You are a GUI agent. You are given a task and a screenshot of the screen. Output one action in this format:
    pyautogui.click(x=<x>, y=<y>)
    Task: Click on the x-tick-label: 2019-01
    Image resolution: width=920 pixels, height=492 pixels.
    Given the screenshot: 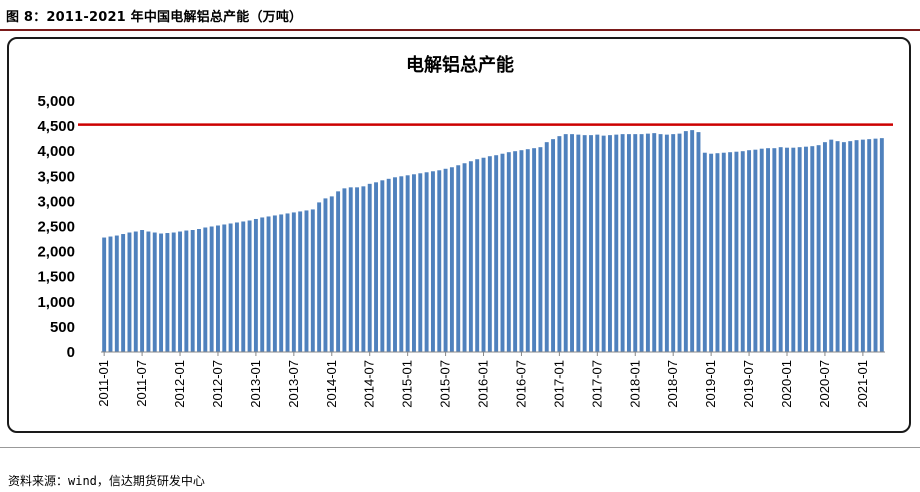 What is the action you would take?
    pyautogui.click(x=710, y=384)
    